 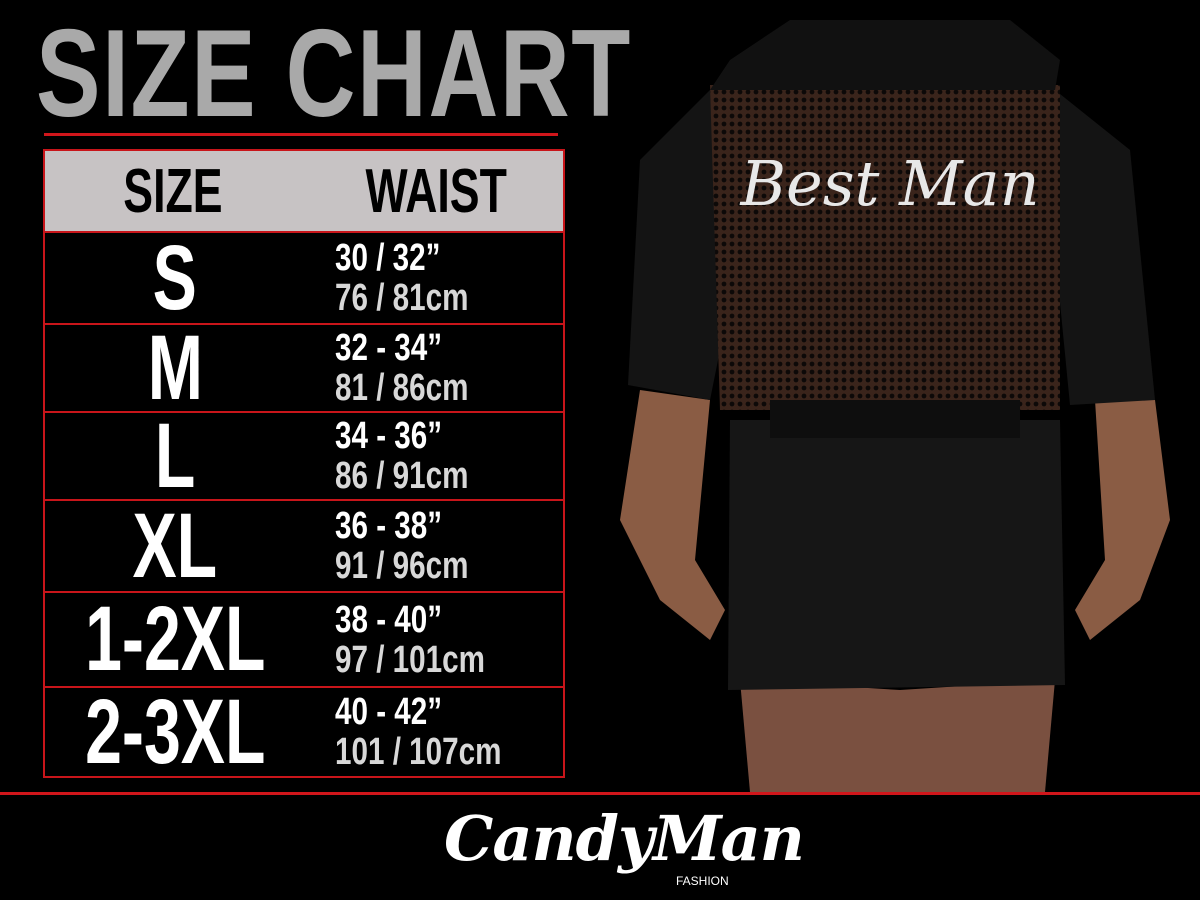 What do you see at coordinates (389, 348) in the screenshot?
I see `waist-inches: 32 - 34”` at bounding box center [389, 348].